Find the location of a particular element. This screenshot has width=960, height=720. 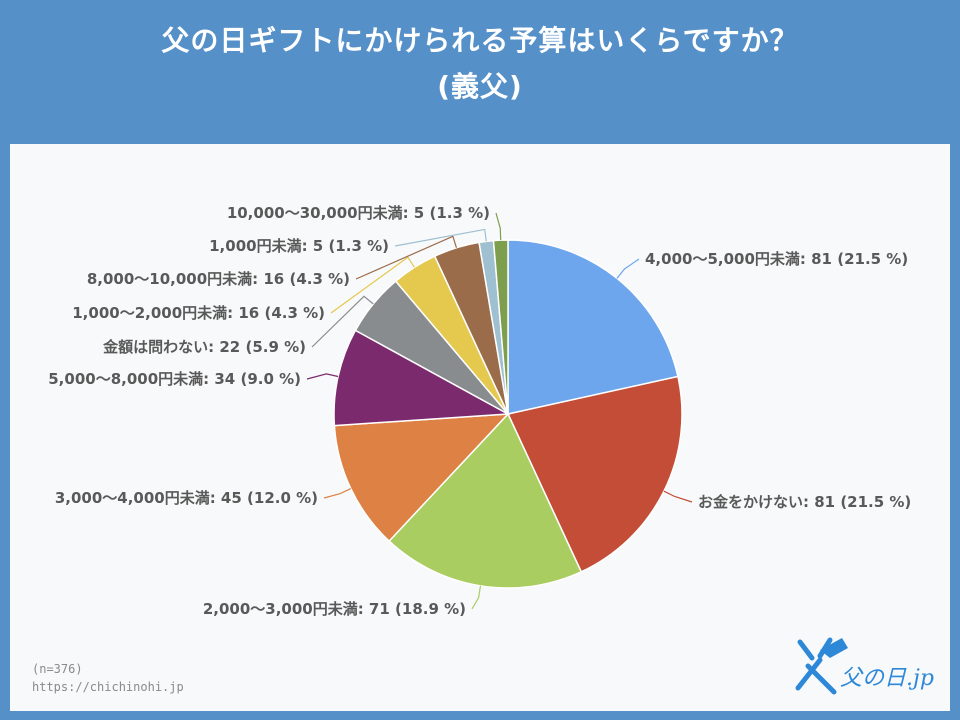

slice-label: 5,000〜8,000円未満: 34 (9.0 %) is located at coordinates (174, 379).